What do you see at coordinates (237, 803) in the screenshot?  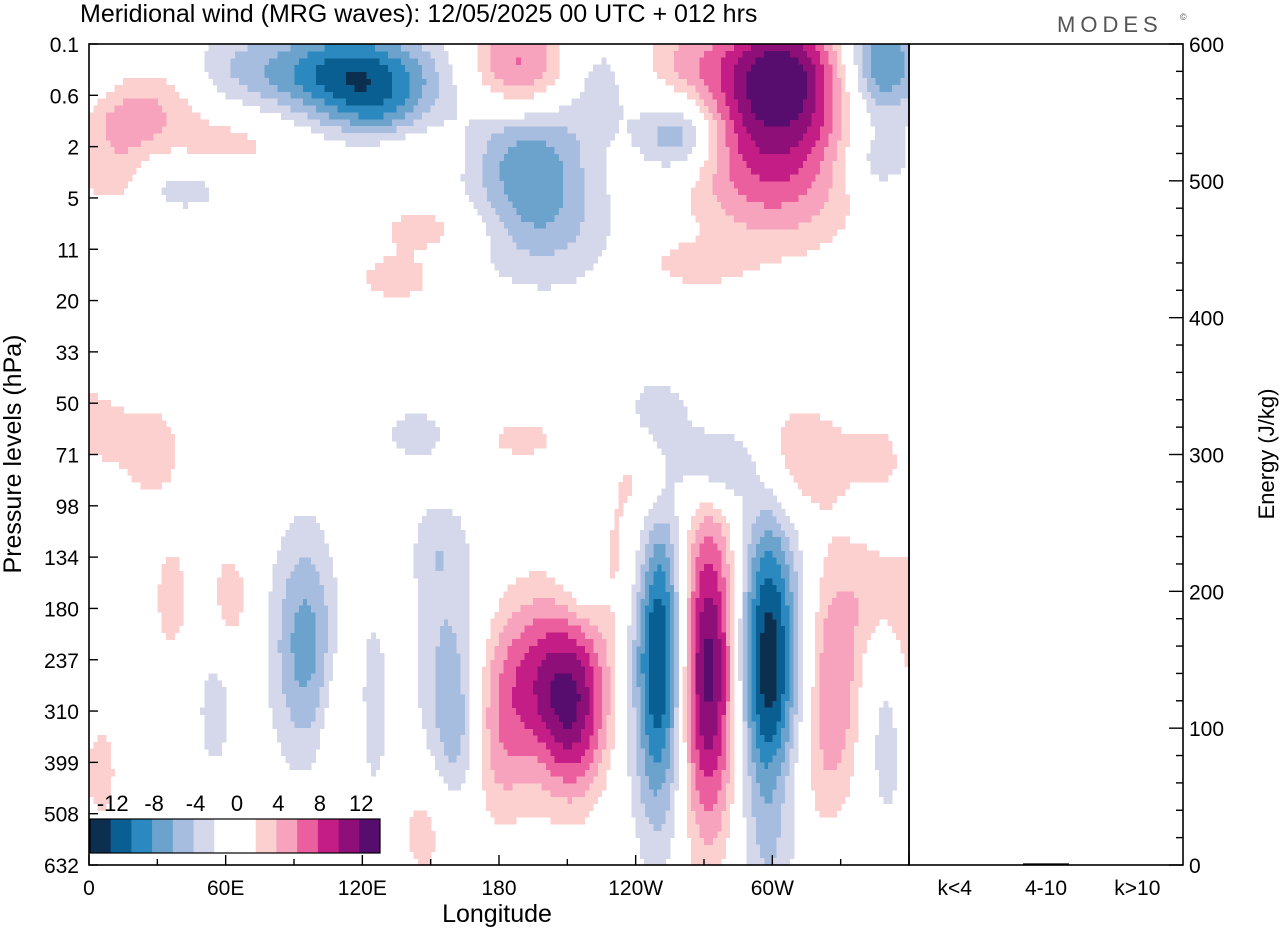 I see `colorbar-label: 0` at bounding box center [237, 803].